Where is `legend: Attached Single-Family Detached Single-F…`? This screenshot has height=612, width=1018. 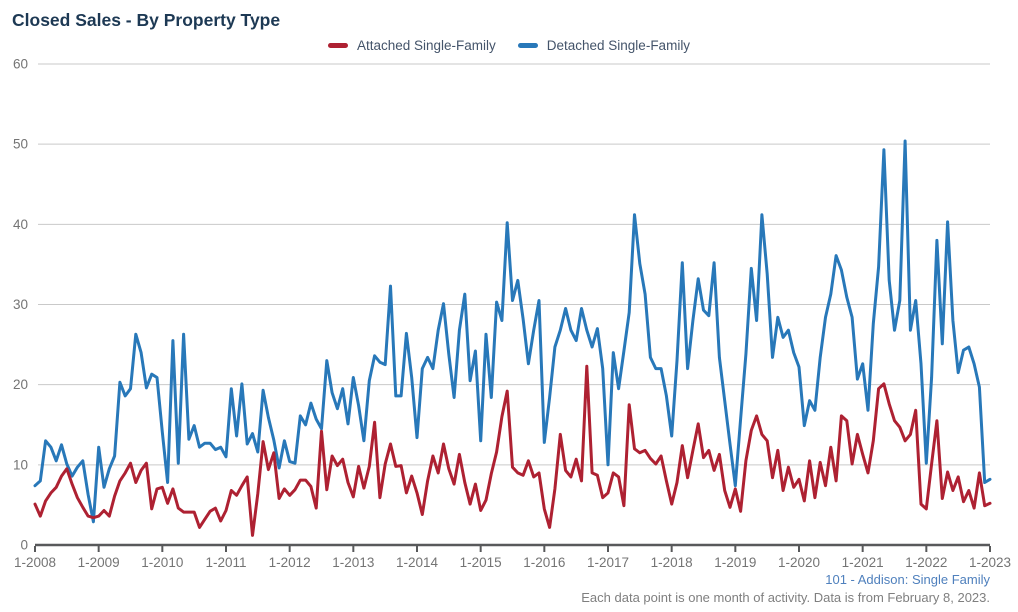
legend: Attached Single-Family Detached Single-F… is located at coordinates (509, 45).